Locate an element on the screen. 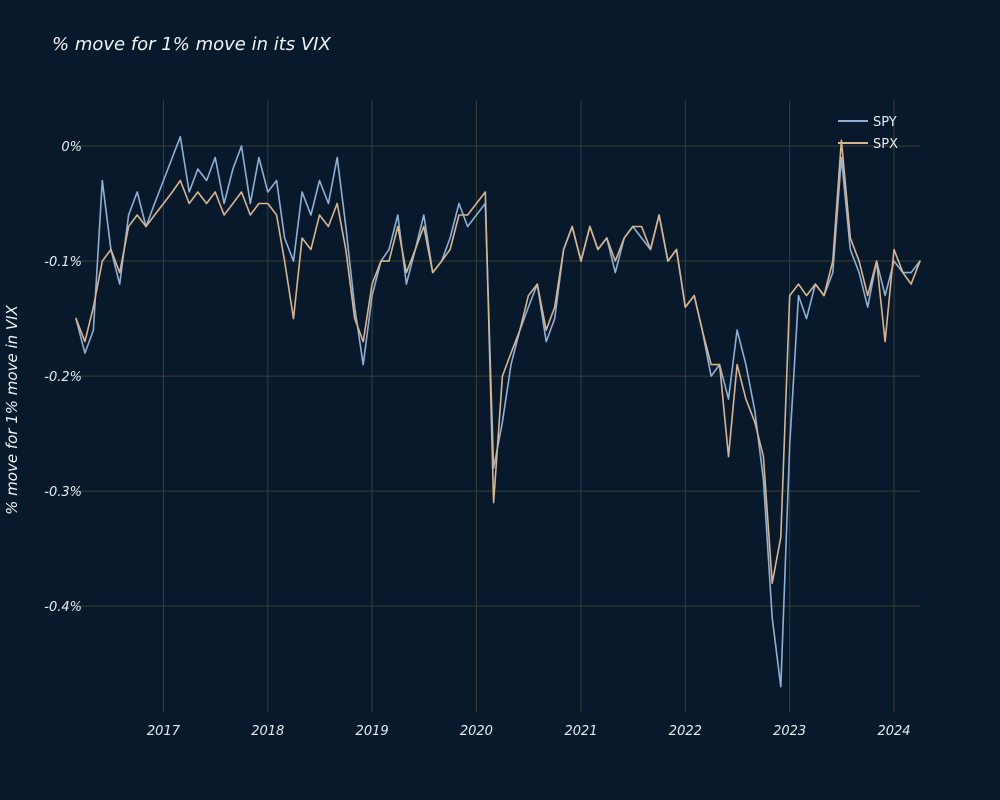 The height and width of the screenshot is (800, 1000). y-axis-label: % move for 1% move in VIX is located at coordinates (12, 409).